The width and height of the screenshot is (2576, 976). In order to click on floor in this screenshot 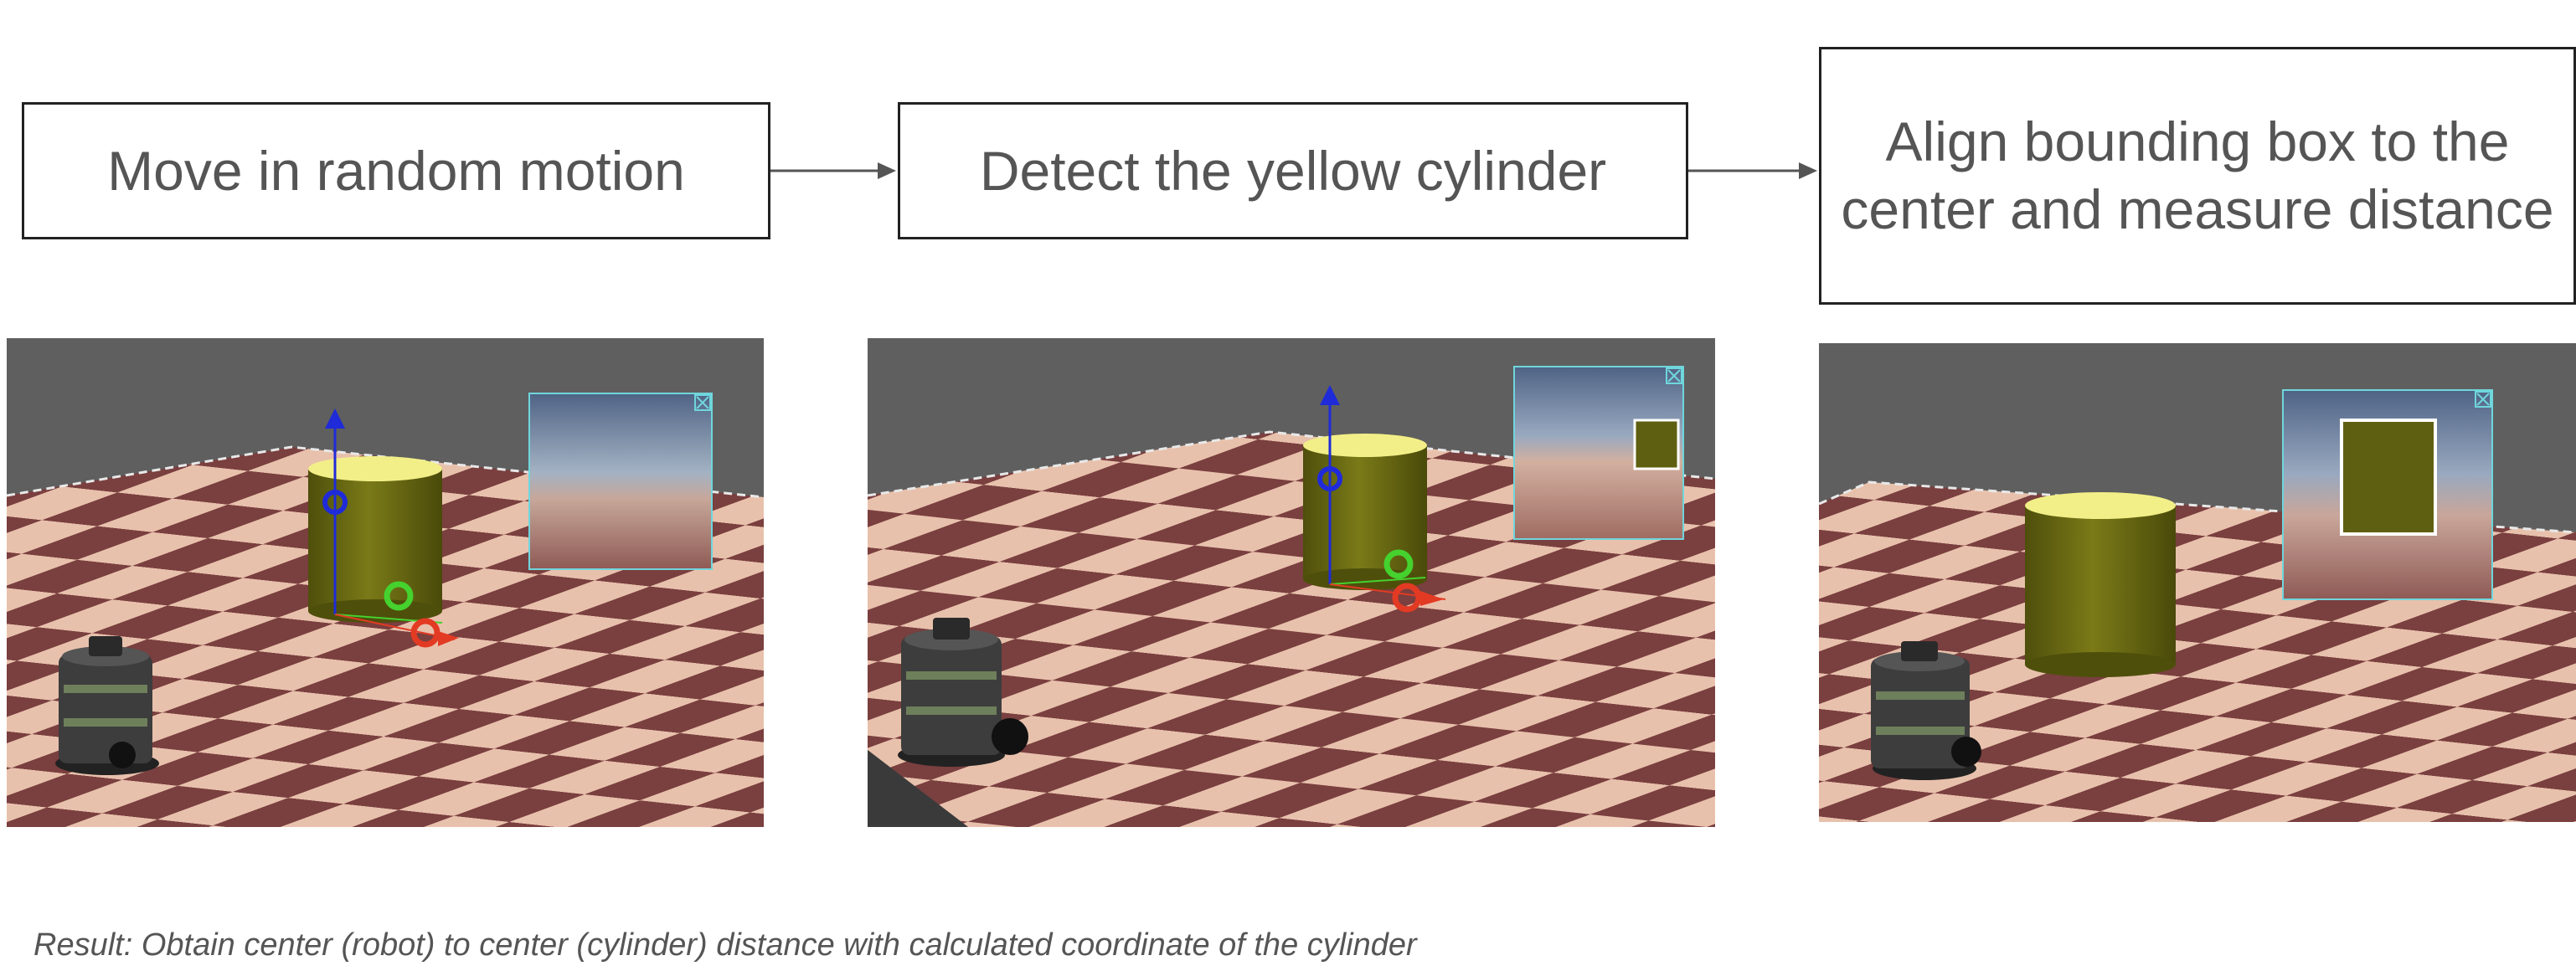, I will do `click(1291, 629)`.